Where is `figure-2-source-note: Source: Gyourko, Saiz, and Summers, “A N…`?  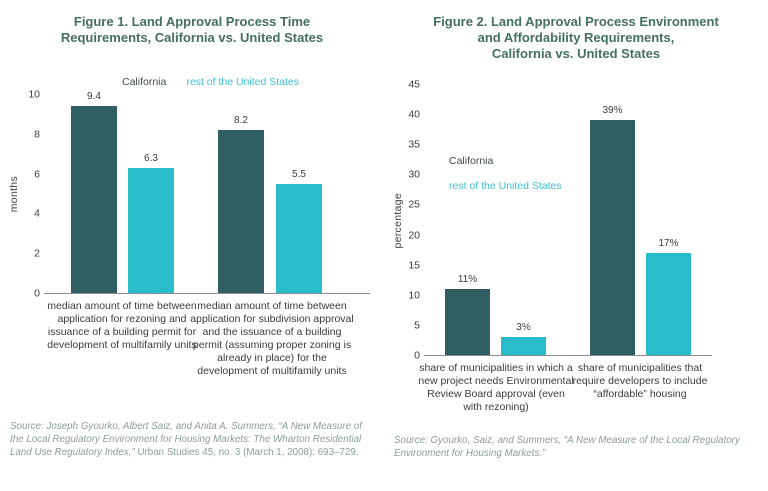 figure-2-source-note: Source: Gyourko, Saiz, and Summers, “A N… is located at coordinates (581, 447).